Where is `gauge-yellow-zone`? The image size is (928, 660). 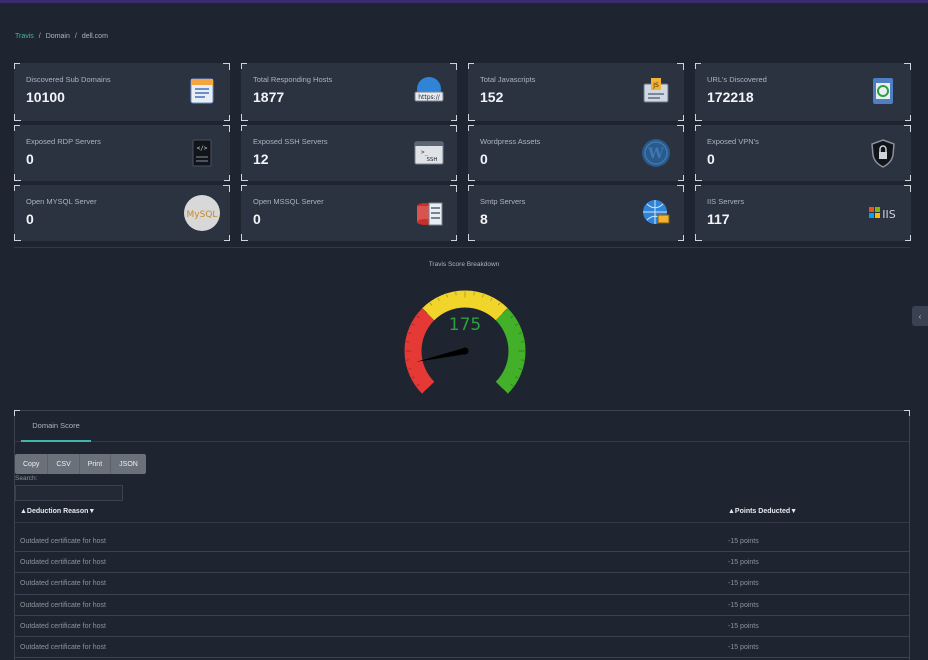 gauge-yellow-zone is located at coordinates (465, 305).